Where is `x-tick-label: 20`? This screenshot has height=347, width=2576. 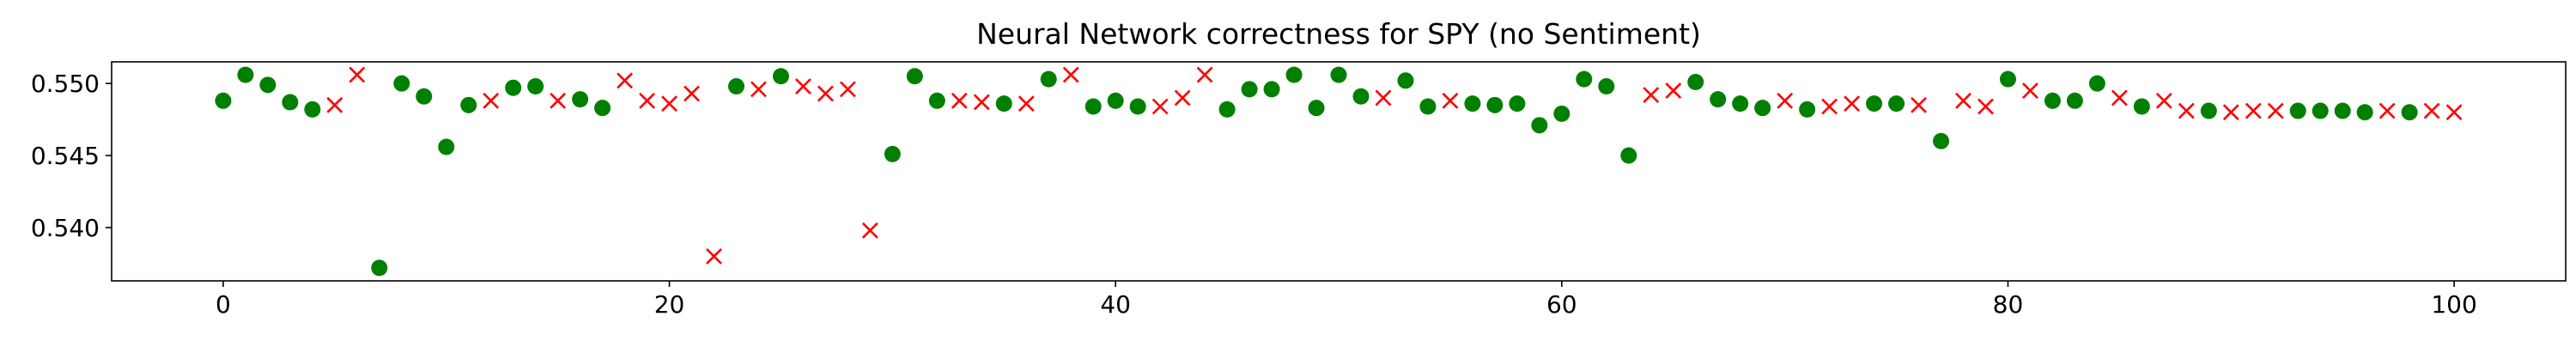 x-tick-label: 20 is located at coordinates (669, 304).